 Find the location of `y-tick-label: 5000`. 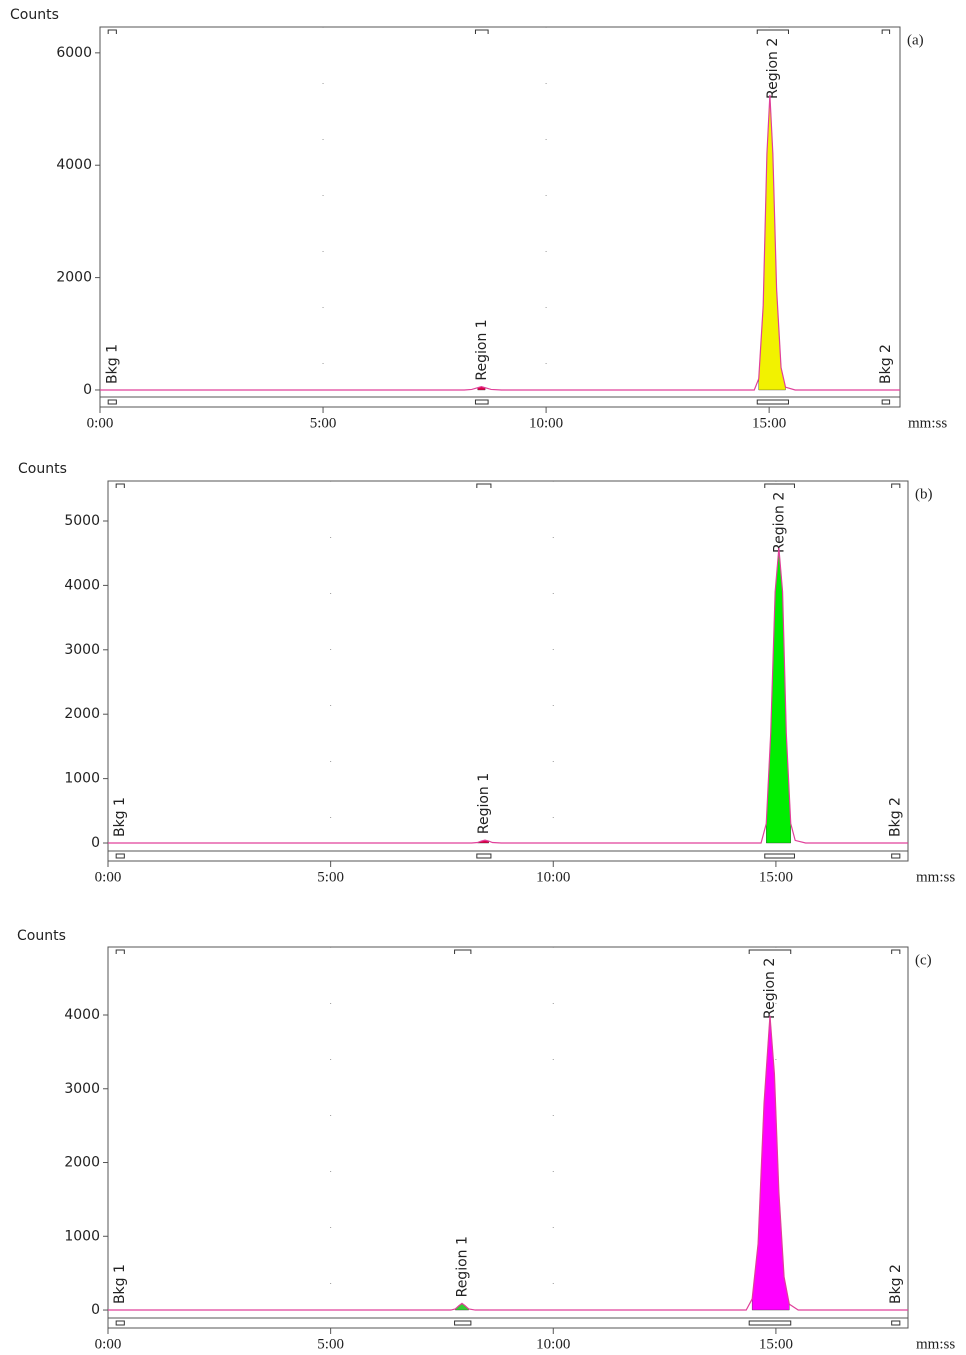

y-tick-label: 5000 is located at coordinates (82, 521).